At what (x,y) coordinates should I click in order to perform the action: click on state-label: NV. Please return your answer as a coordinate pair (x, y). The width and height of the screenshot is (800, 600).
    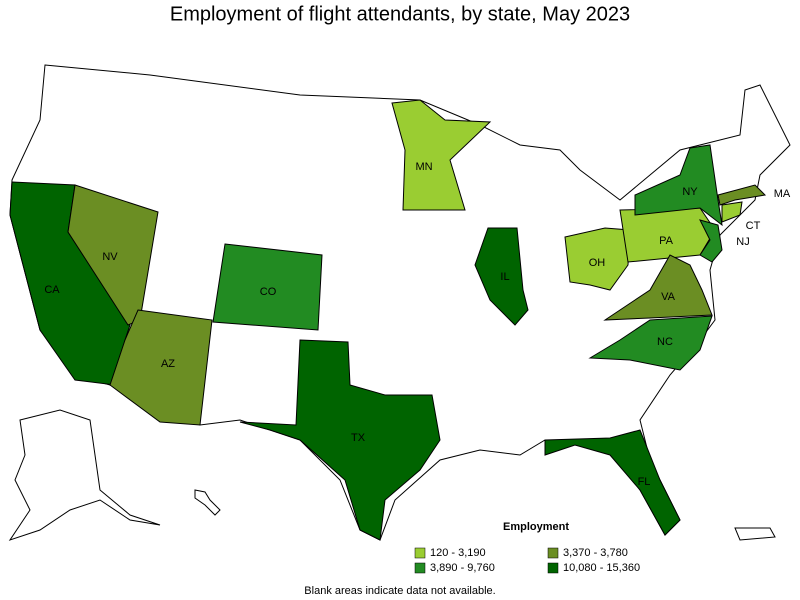
    Looking at the image, I should click on (110, 257).